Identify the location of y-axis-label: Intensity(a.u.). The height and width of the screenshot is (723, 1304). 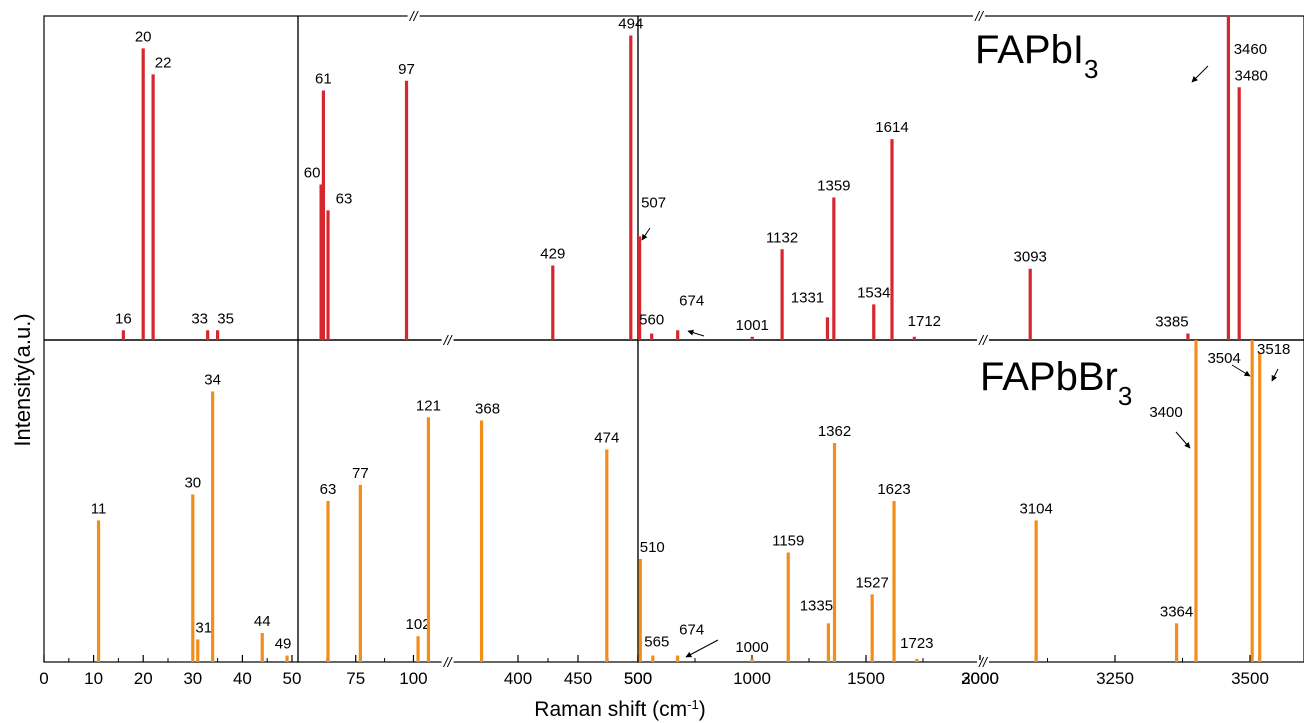
(22, 379).